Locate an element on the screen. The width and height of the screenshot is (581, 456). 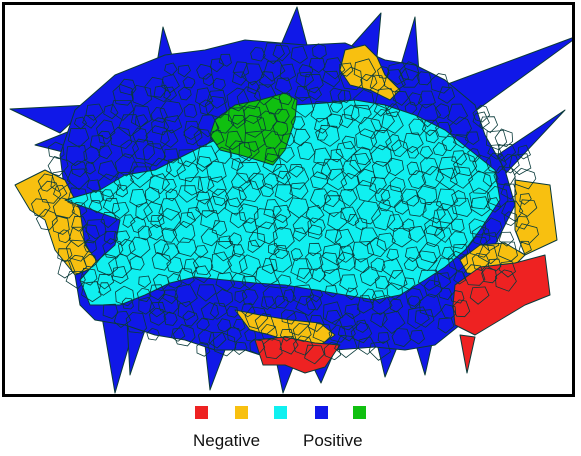
legend: Negative Positive is located at coordinates (290, 431).